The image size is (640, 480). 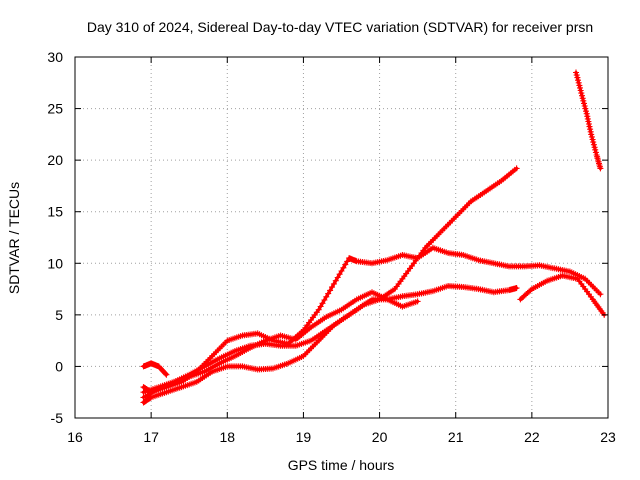 What do you see at coordinates (55, 160) in the screenshot?
I see `y-tick-label: 20` at bounding box center [55, 160].